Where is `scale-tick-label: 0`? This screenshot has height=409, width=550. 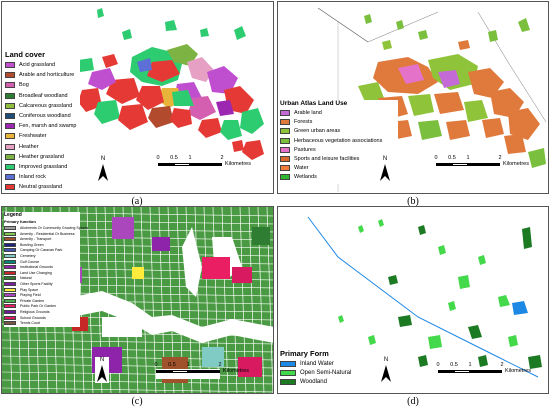 scale-tick-label: 0 is located at coordinates (436, 158).